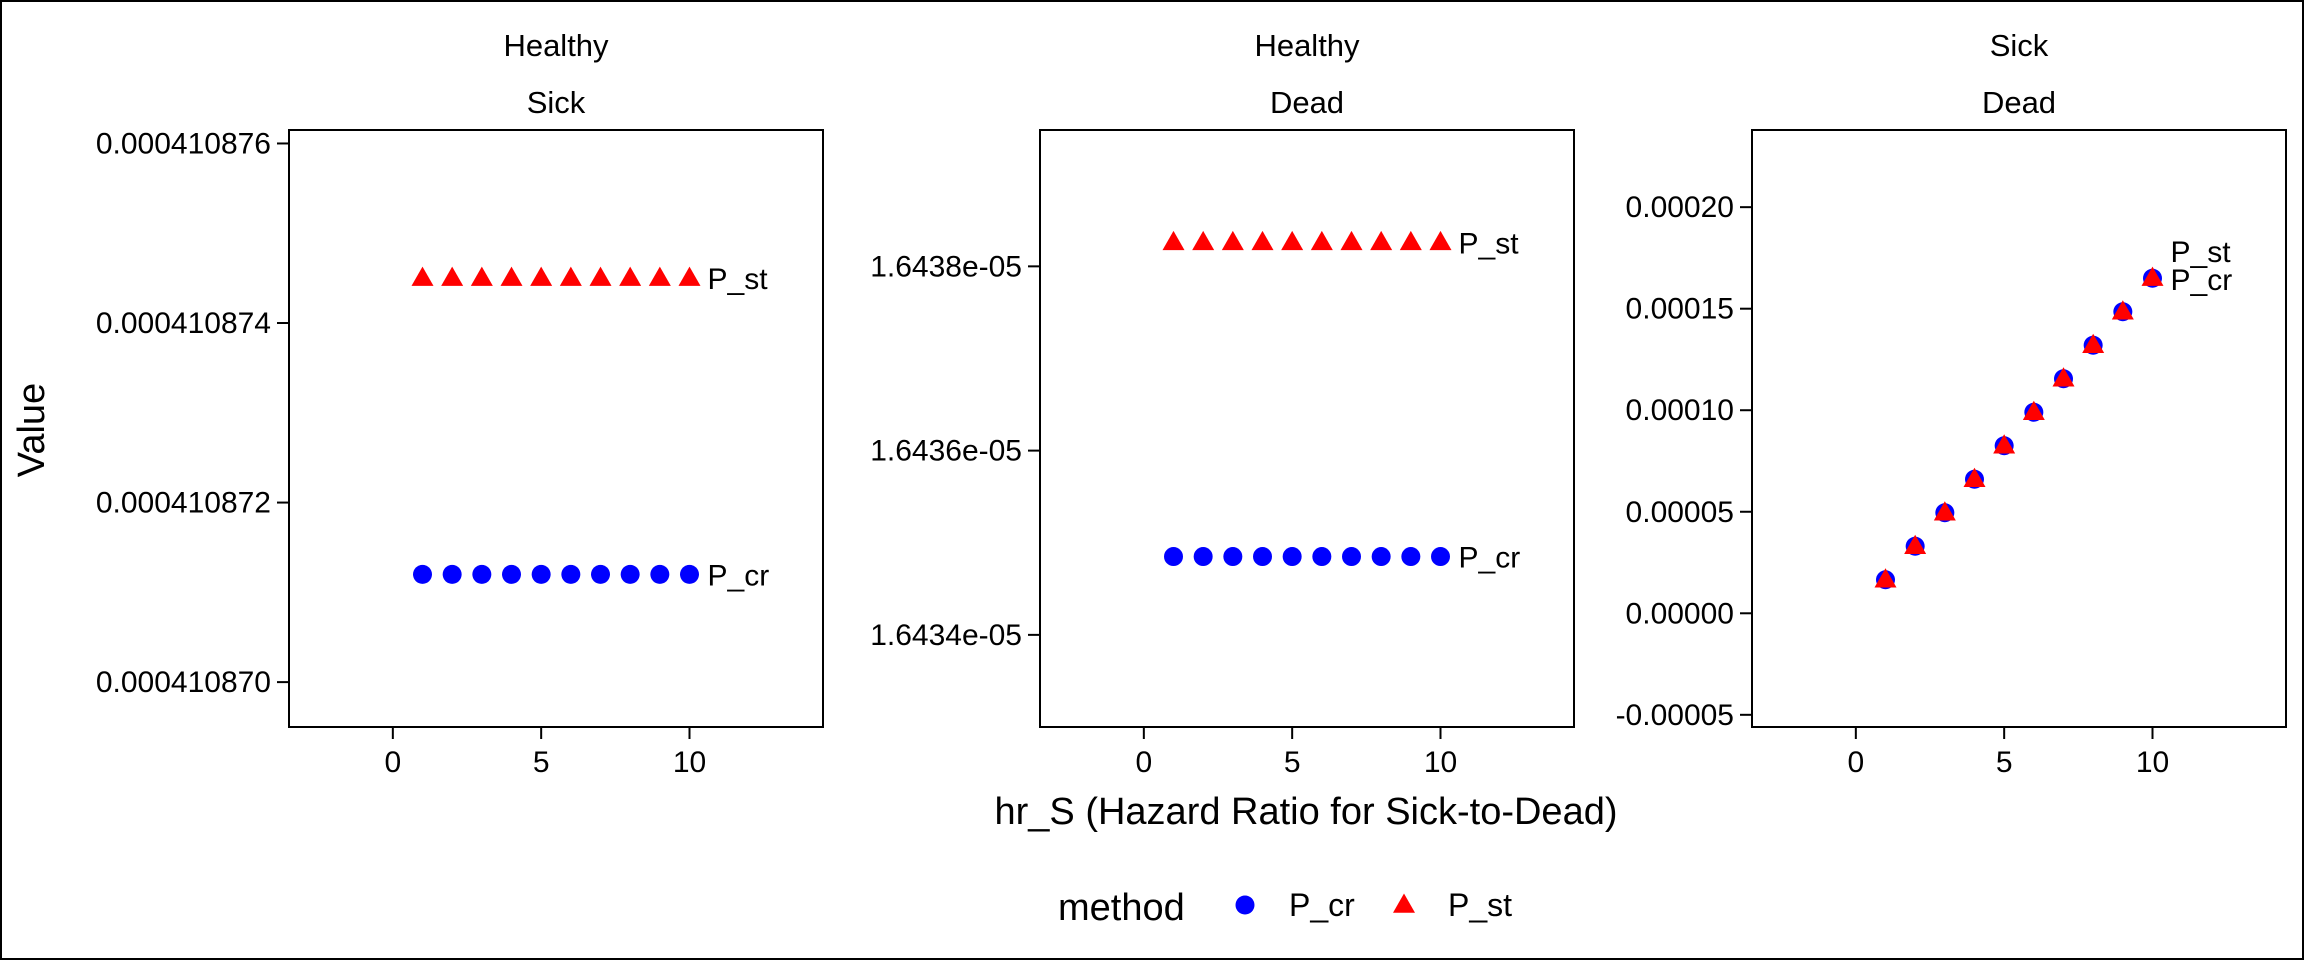 This screenshot has height=960, width=2304. I want to click on legend: method P_cr P_st, so click(1285, 908).